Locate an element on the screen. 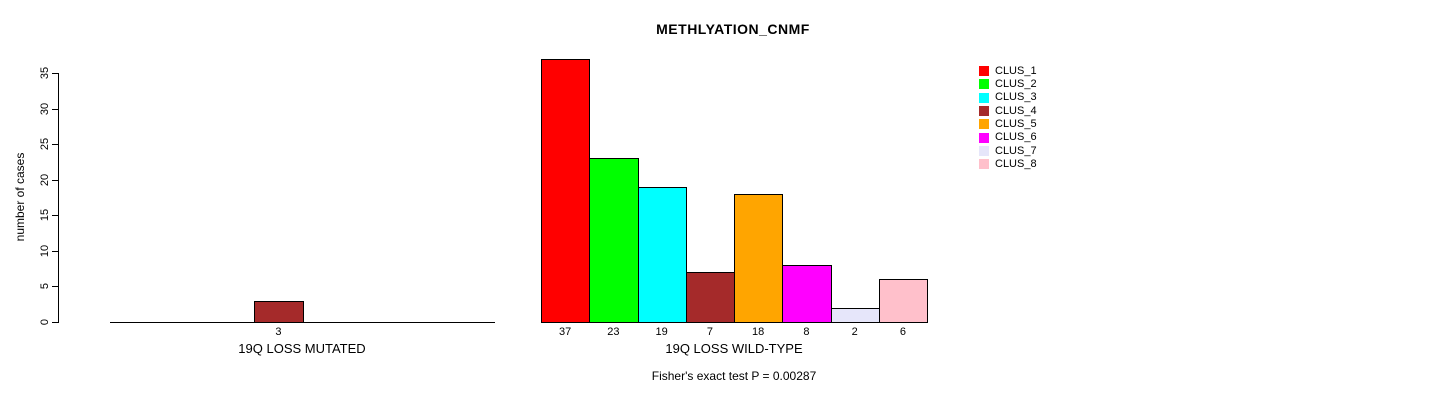  y-axis-tick-label: 25 is located at coordinates (45, 144).